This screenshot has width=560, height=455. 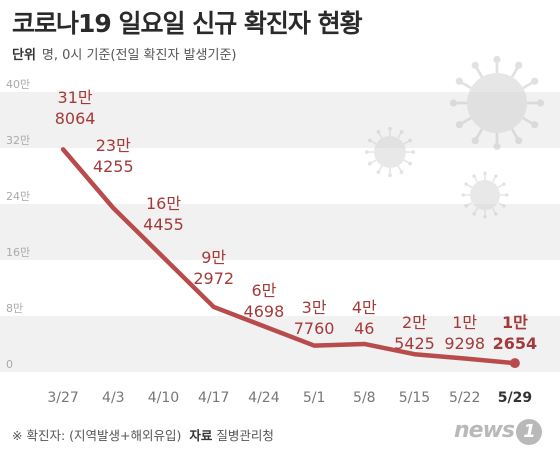 What do you see at coordinates (163, 224) in the screenshot?
I see `data-label: 4455` at bounding box center [163, 224].